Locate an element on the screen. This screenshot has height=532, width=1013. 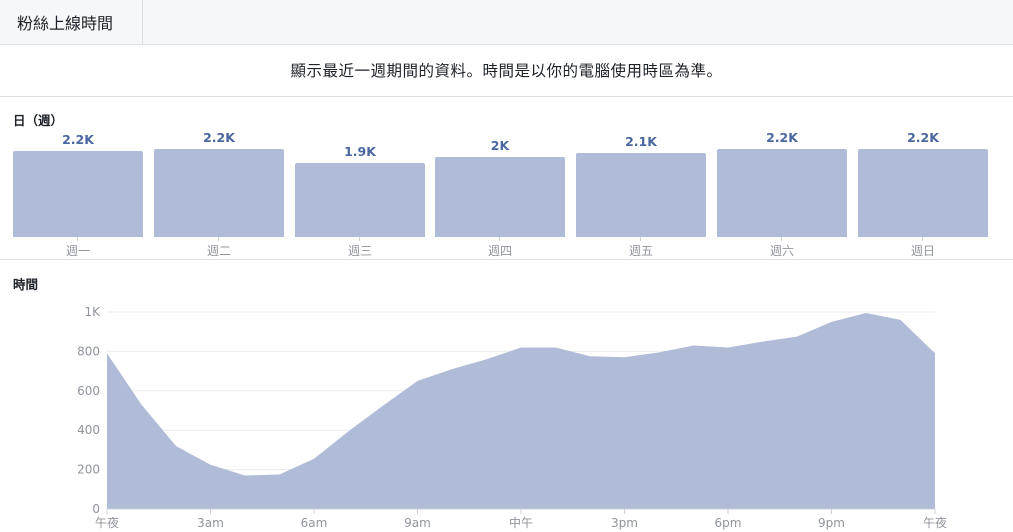
day-bar-group: 2.2K 週日 is located at coordinates (923, 192).